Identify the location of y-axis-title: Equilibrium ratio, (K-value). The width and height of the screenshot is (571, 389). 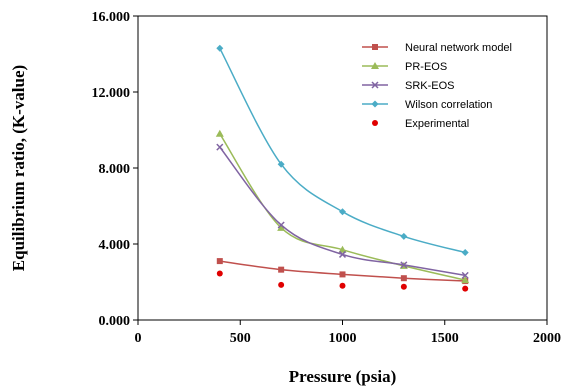
(18, 168).